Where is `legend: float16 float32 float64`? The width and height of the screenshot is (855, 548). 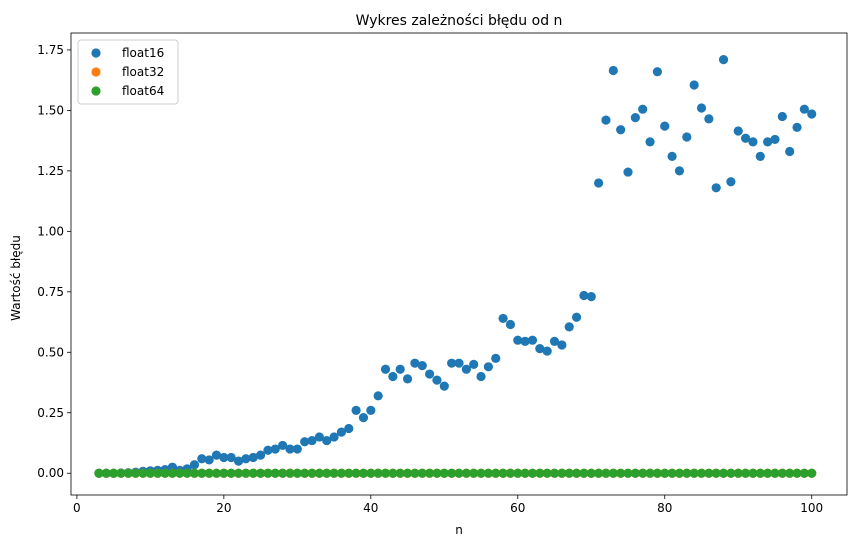 legend: float16 float32 float64 is located at coordinates (128, 72).